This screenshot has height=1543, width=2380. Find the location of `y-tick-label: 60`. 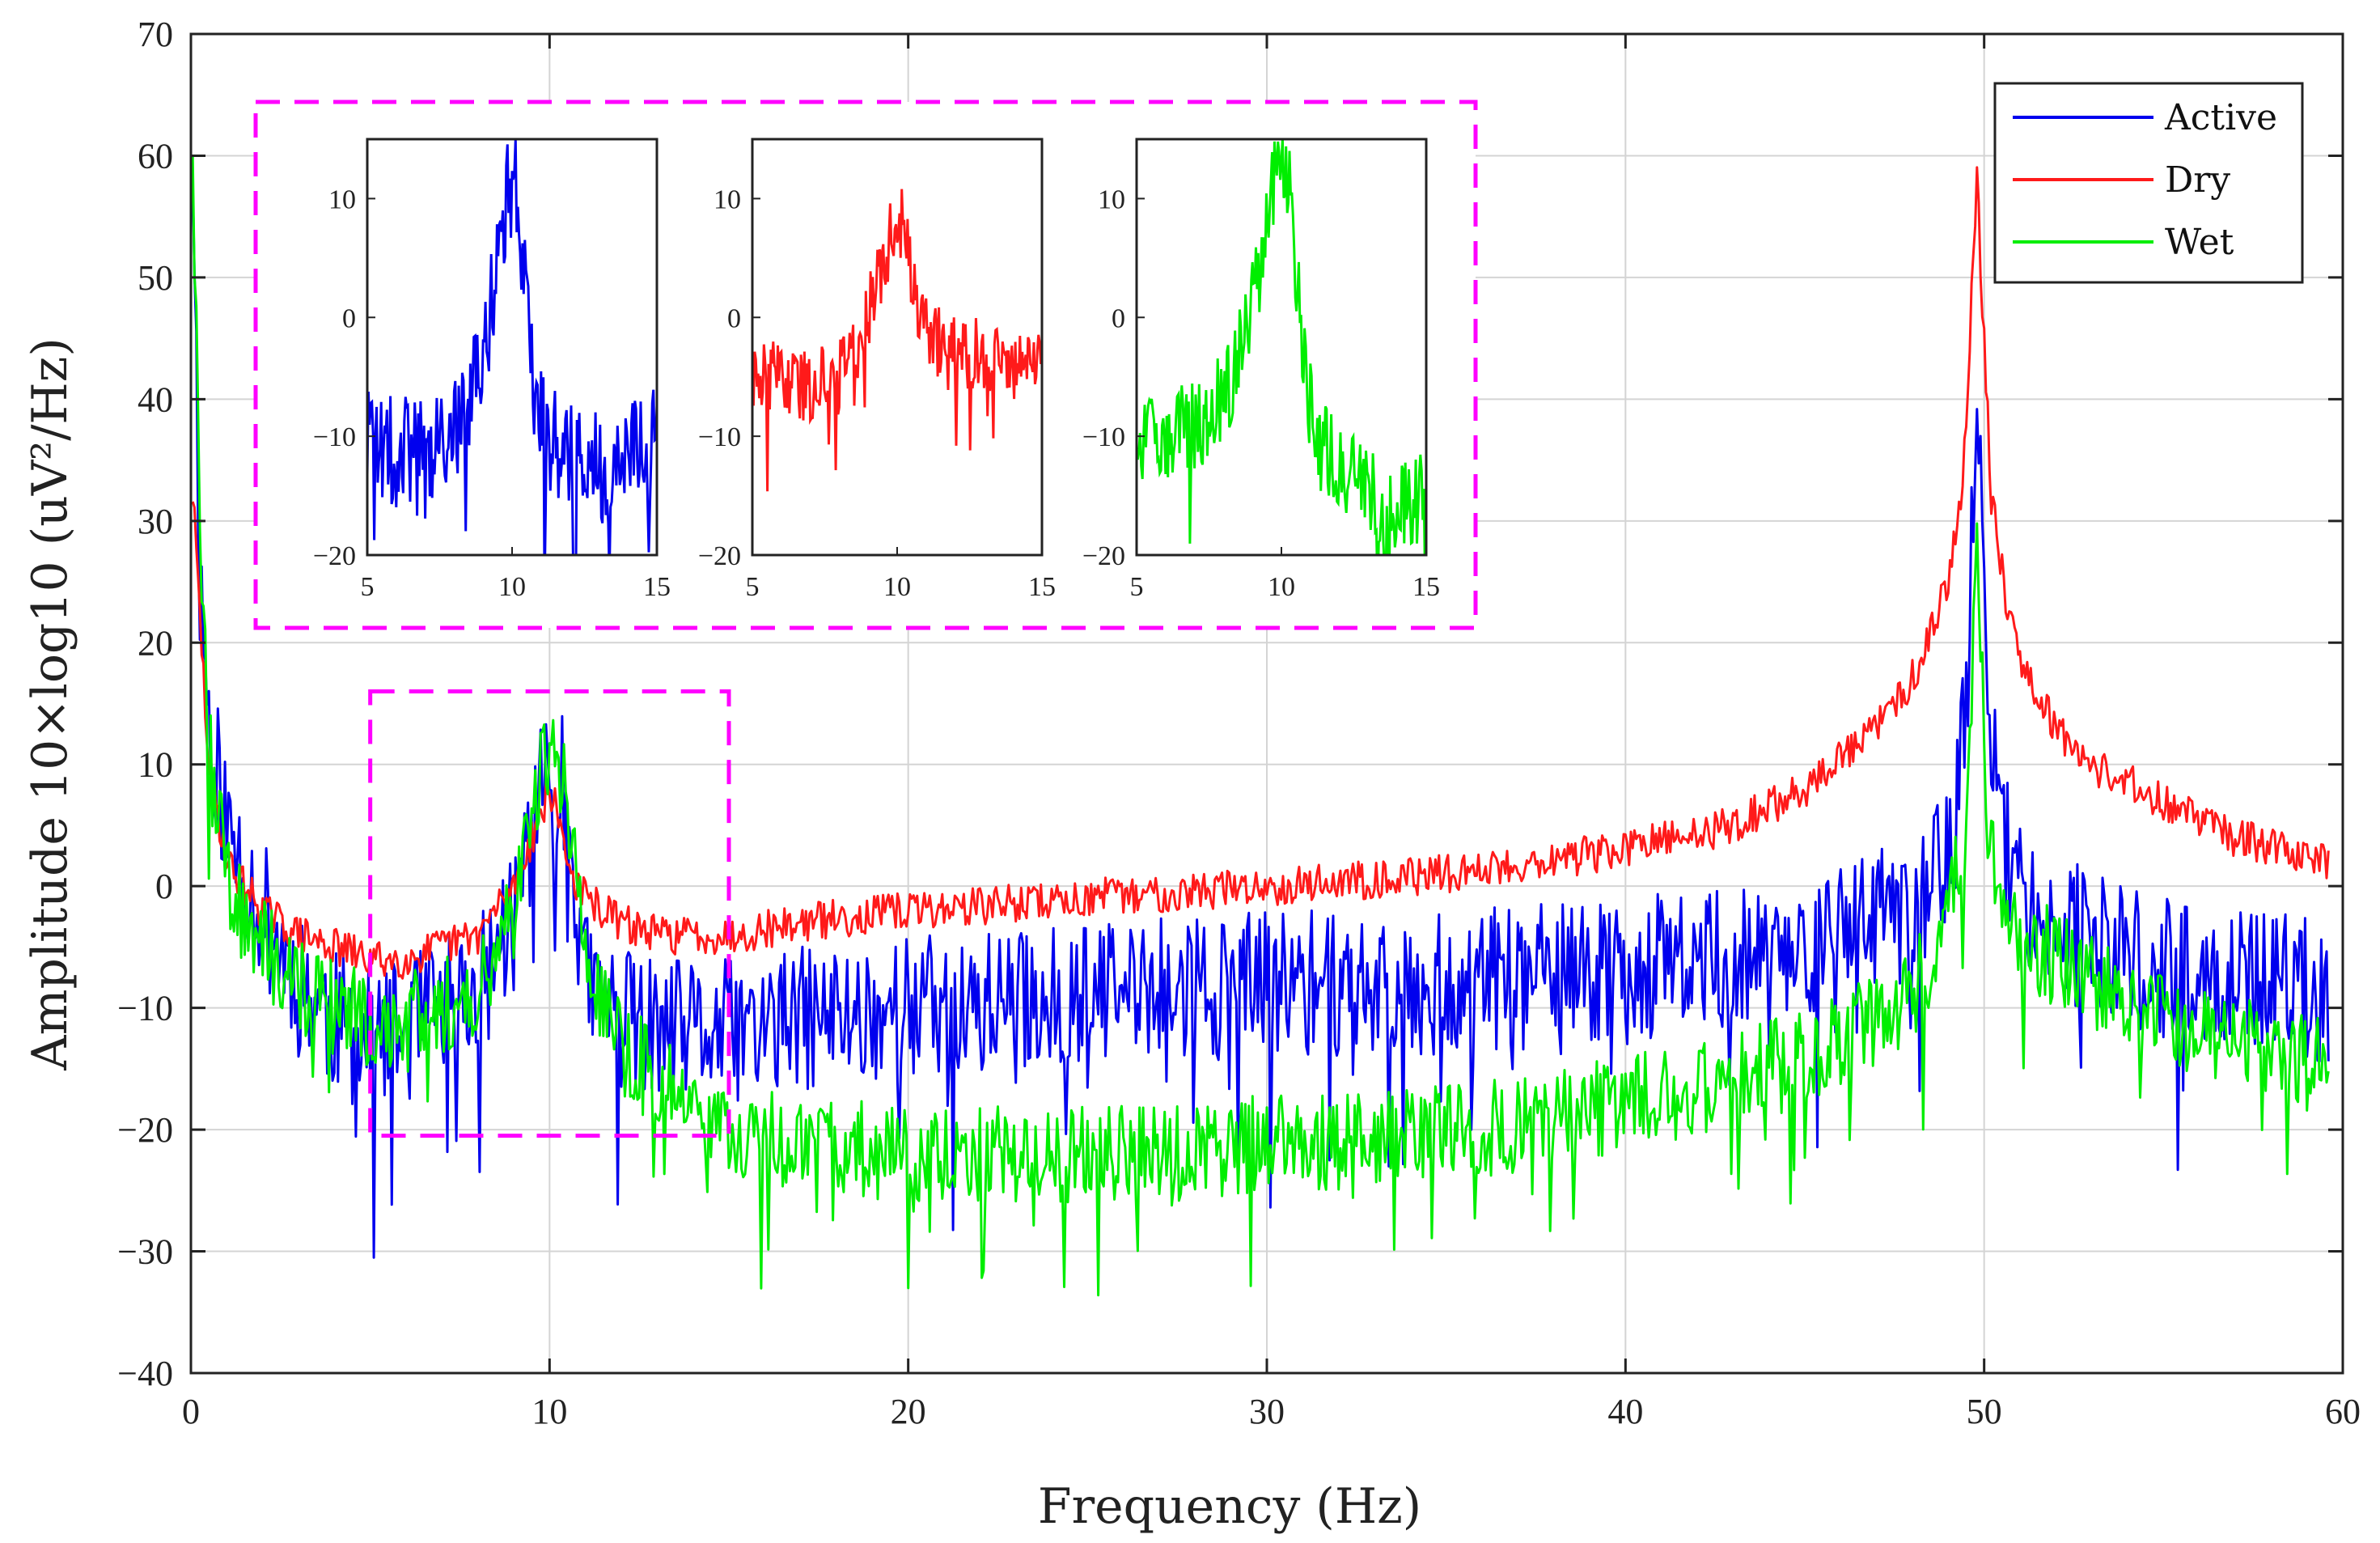

y-tick-label: 60 is located at coordinates (155, 156).